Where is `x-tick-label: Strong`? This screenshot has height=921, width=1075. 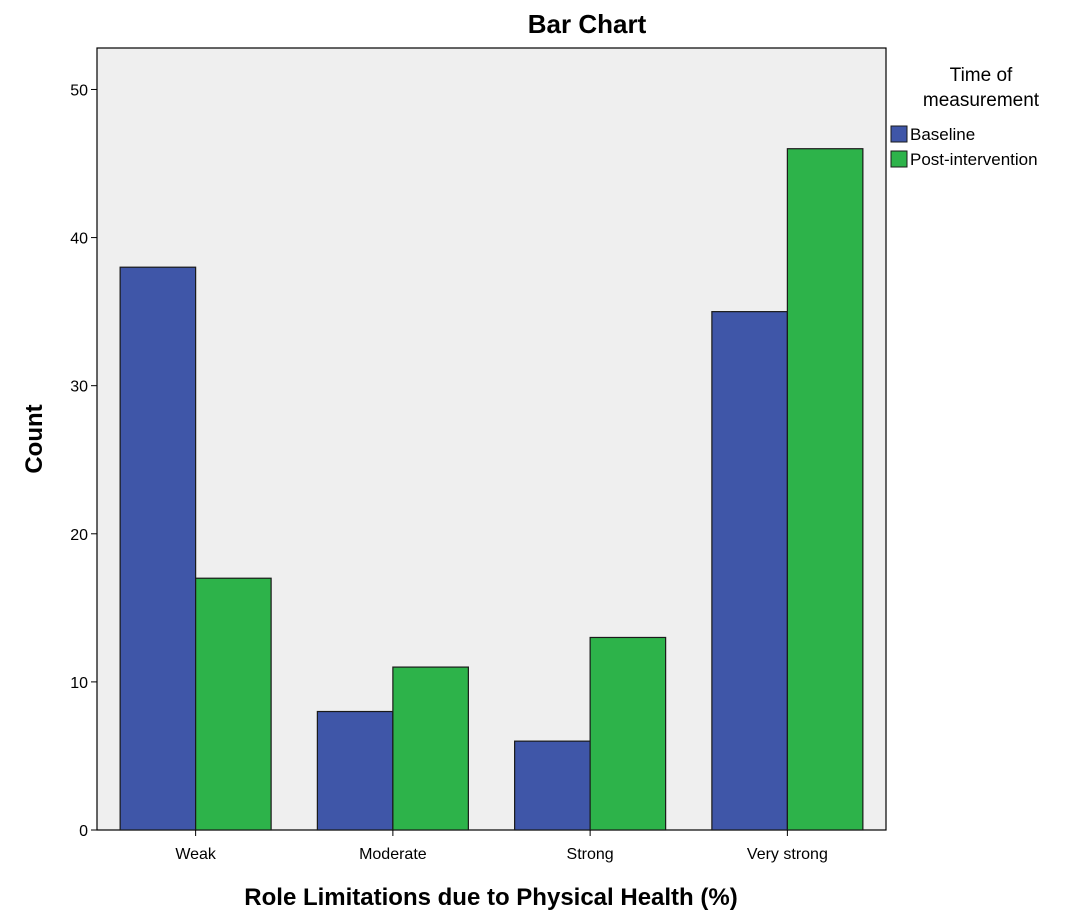 x-tick-label: Strong is located at coordinates (590, 854).